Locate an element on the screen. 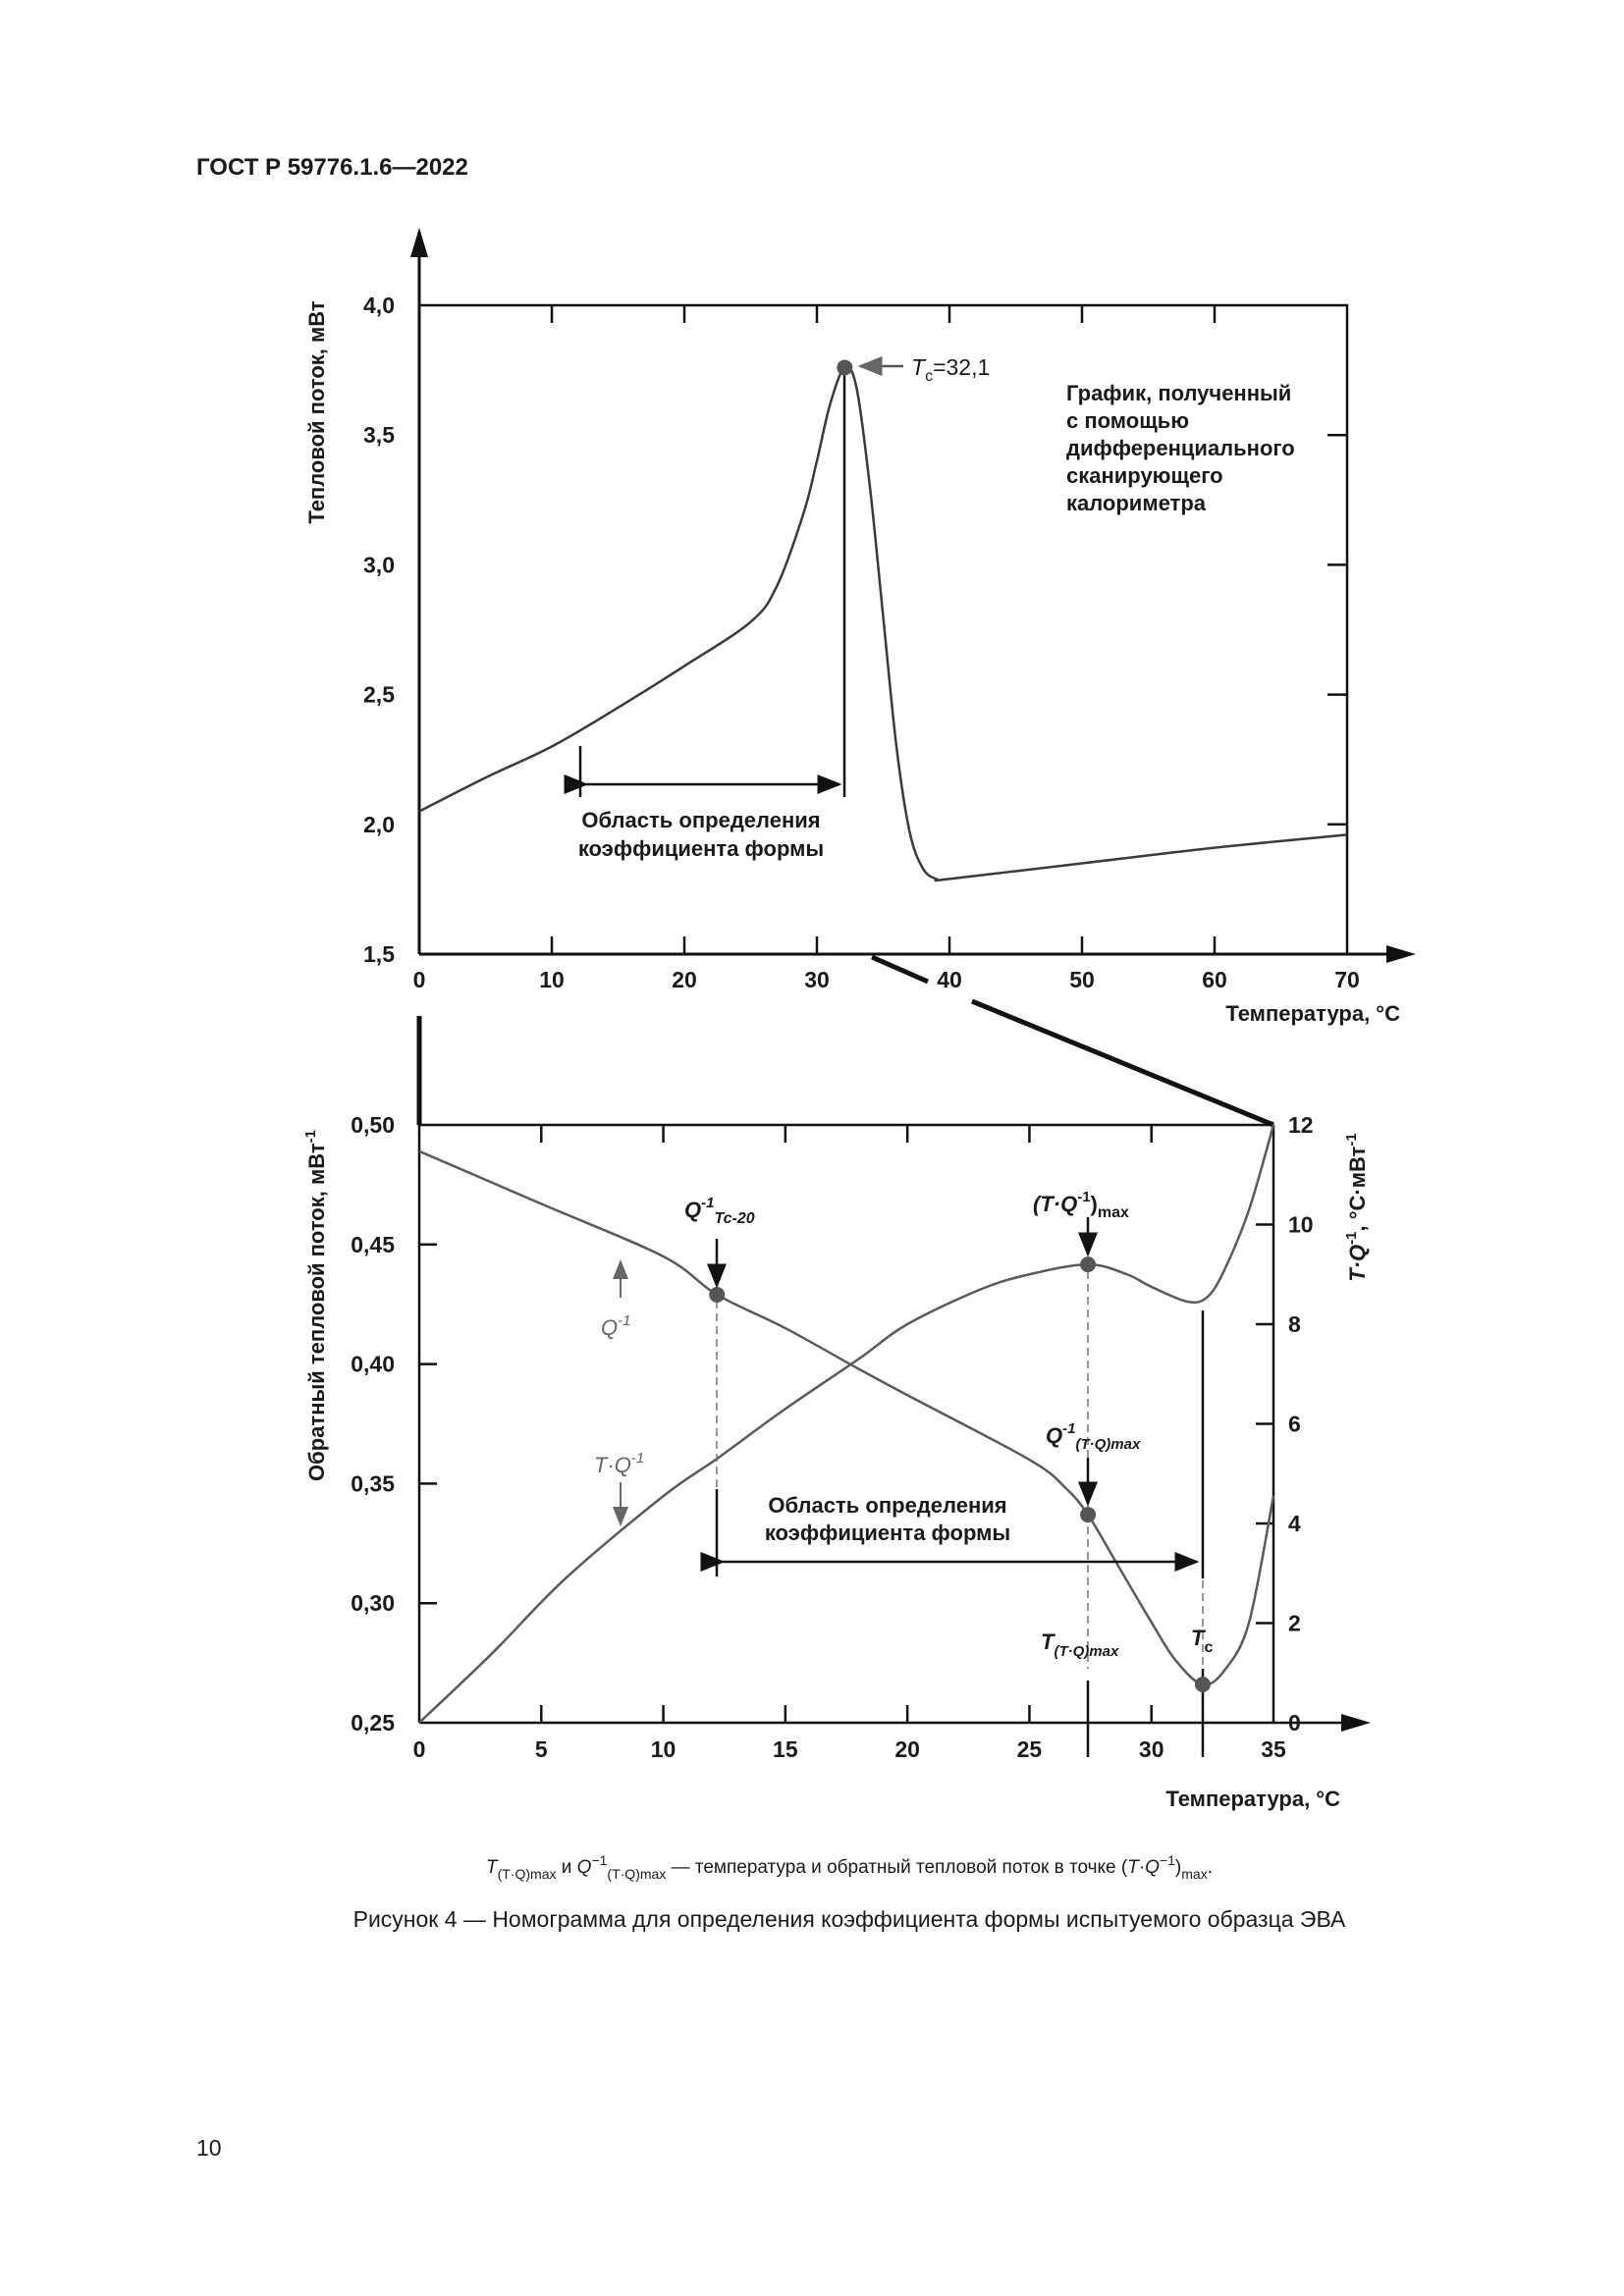 Image resolution: width=1624 pixels, height=2296 pixels. marker-q-tq-max is located at coordinates (1088, 1515).